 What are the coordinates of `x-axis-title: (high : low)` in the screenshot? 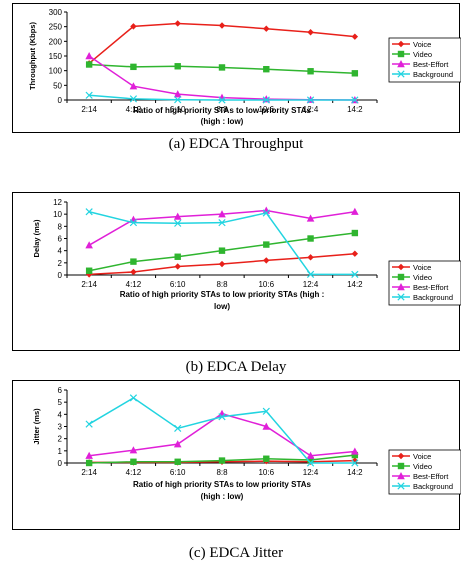 It's located at (222, 121).